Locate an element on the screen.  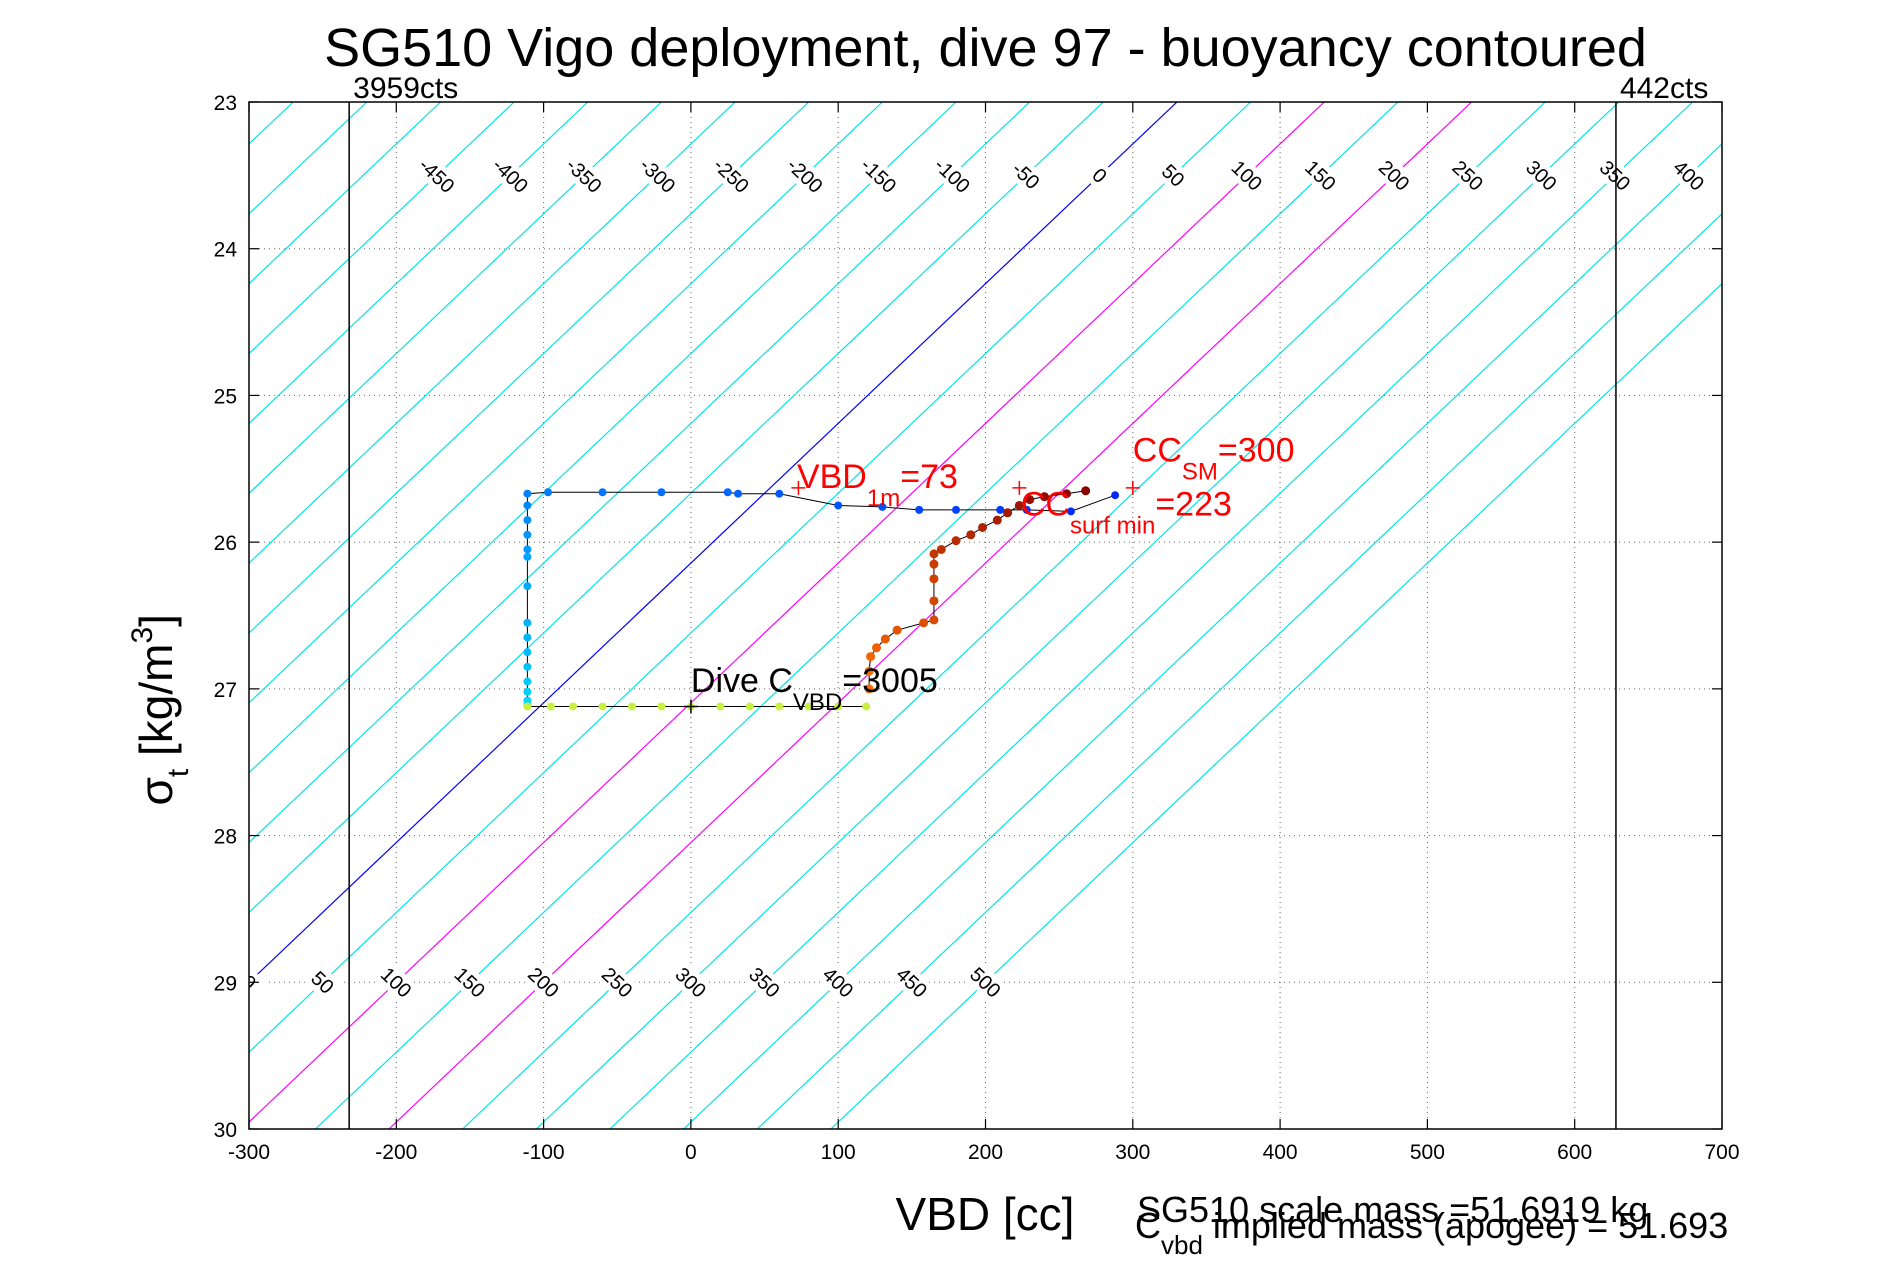
y-tick-label: 29 is located at coordinates (225, 983).